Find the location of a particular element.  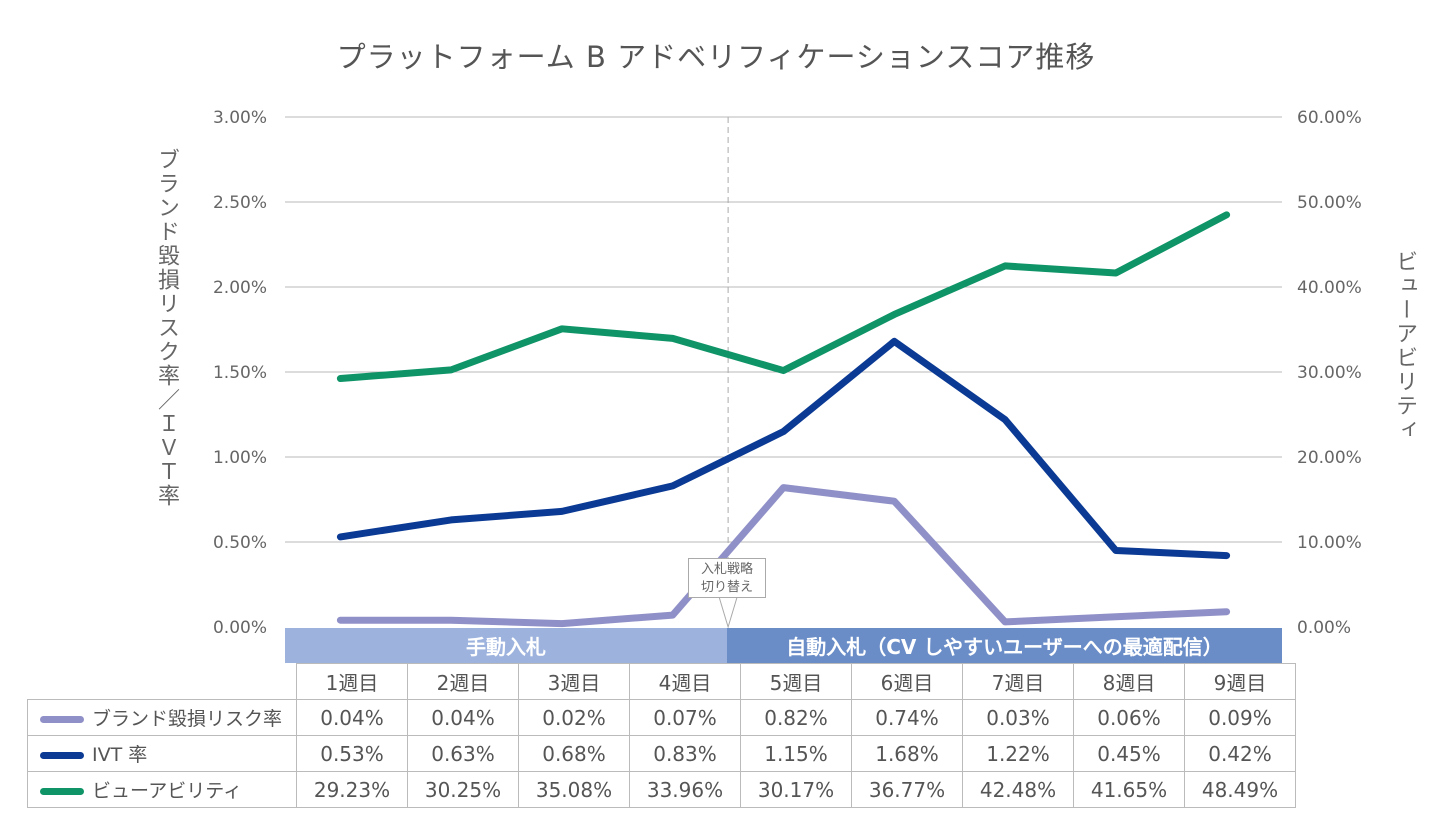

y-right-tick-label: 30.00% is located at coordinates (1329, 373).